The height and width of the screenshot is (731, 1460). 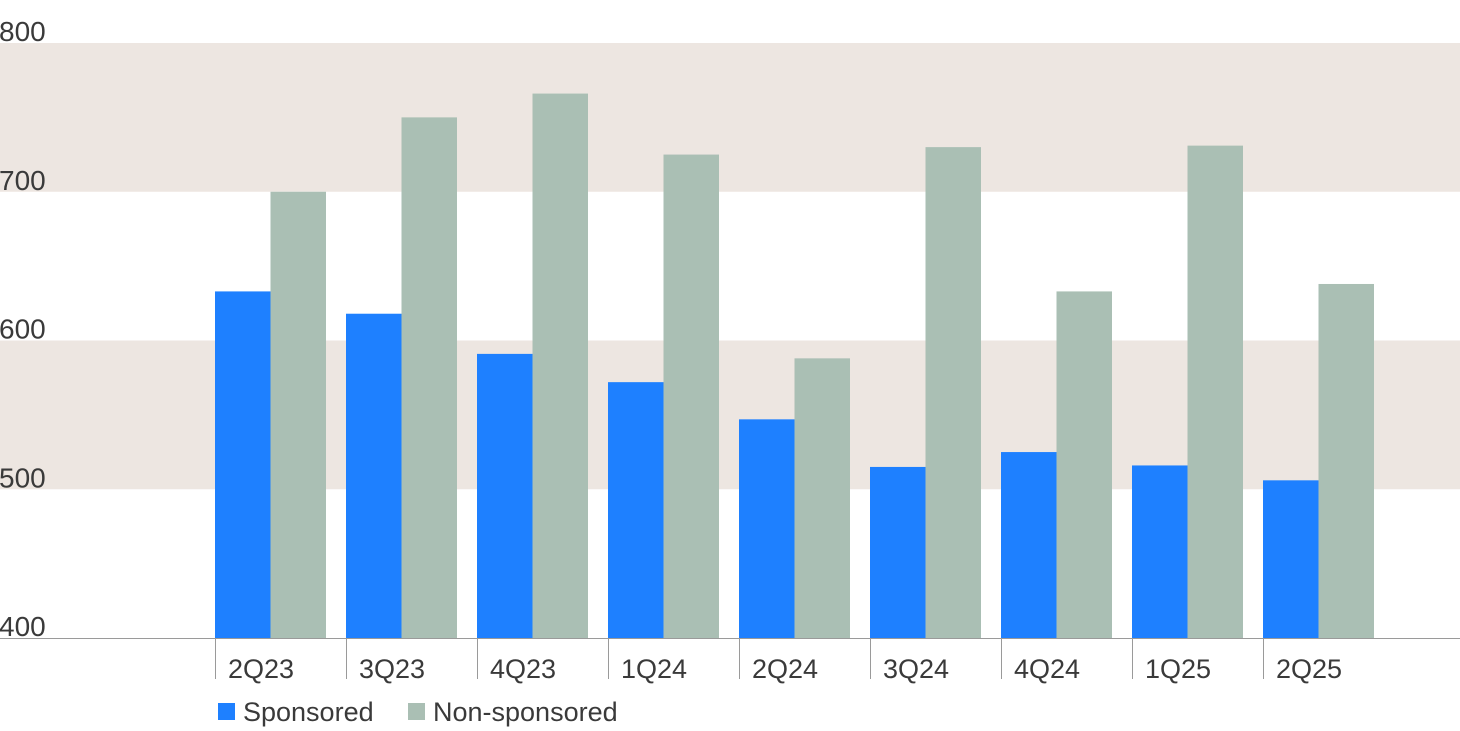 I want to click on x-tick-label: 1Q24, so click(x=654, y=669).